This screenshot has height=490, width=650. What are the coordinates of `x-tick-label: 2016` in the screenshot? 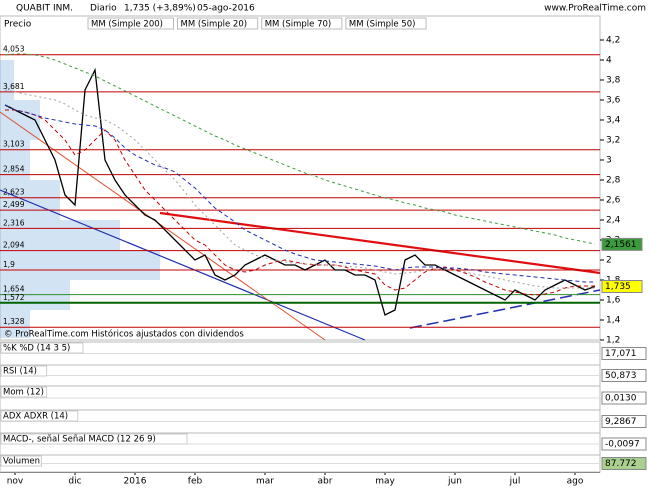 It's located at (135, 482).